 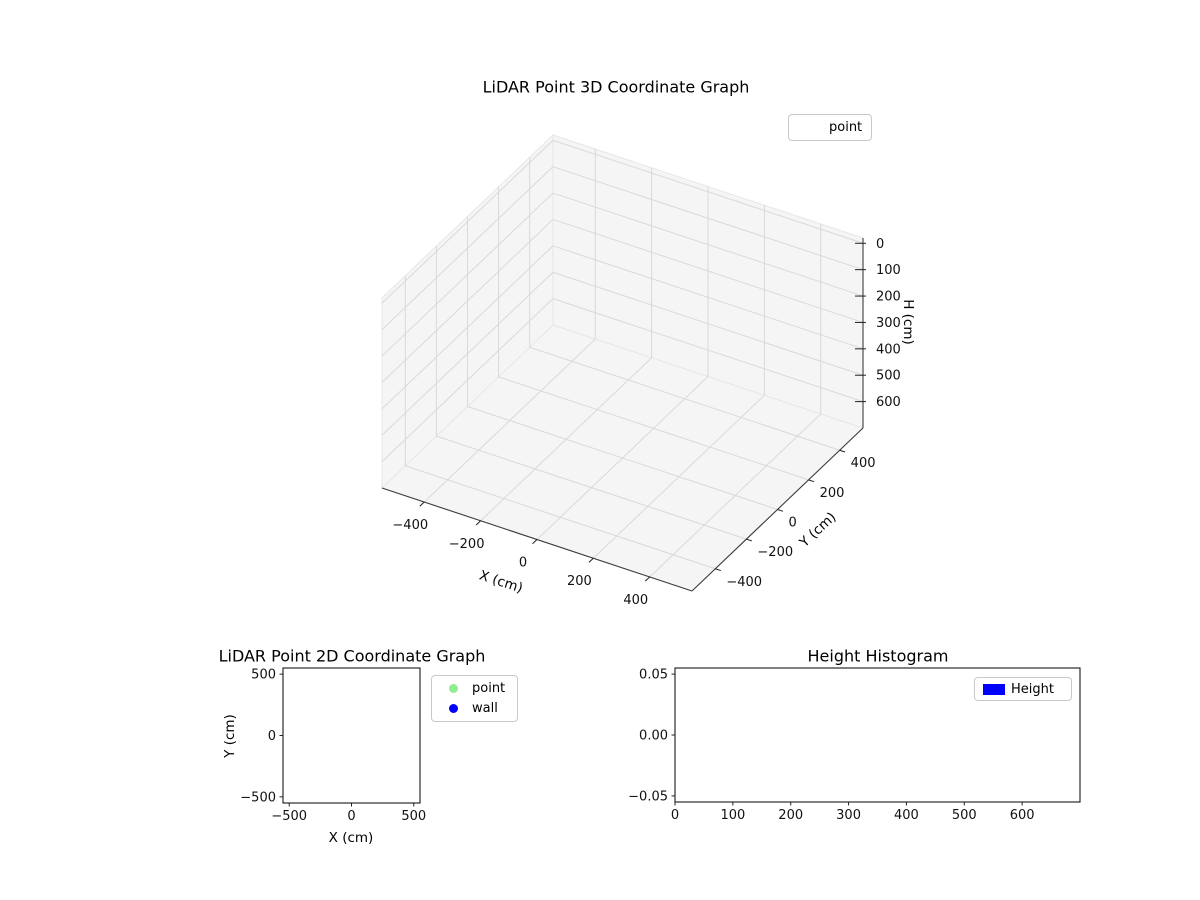 What do you see at coordinates (888, 376) in the screenshot?
I see `z-tick-label: 500` at bounding box center [888, 376].